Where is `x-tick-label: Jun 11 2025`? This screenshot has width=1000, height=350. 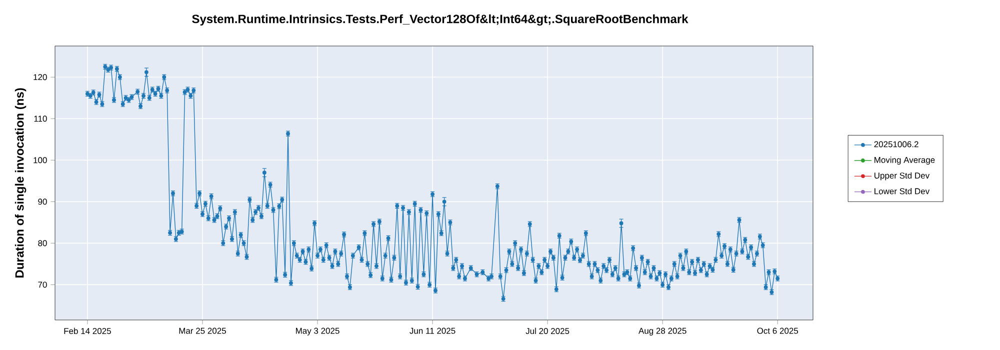
x-tick-label: Jun 11 2025 is located at coordinates (433, 331).